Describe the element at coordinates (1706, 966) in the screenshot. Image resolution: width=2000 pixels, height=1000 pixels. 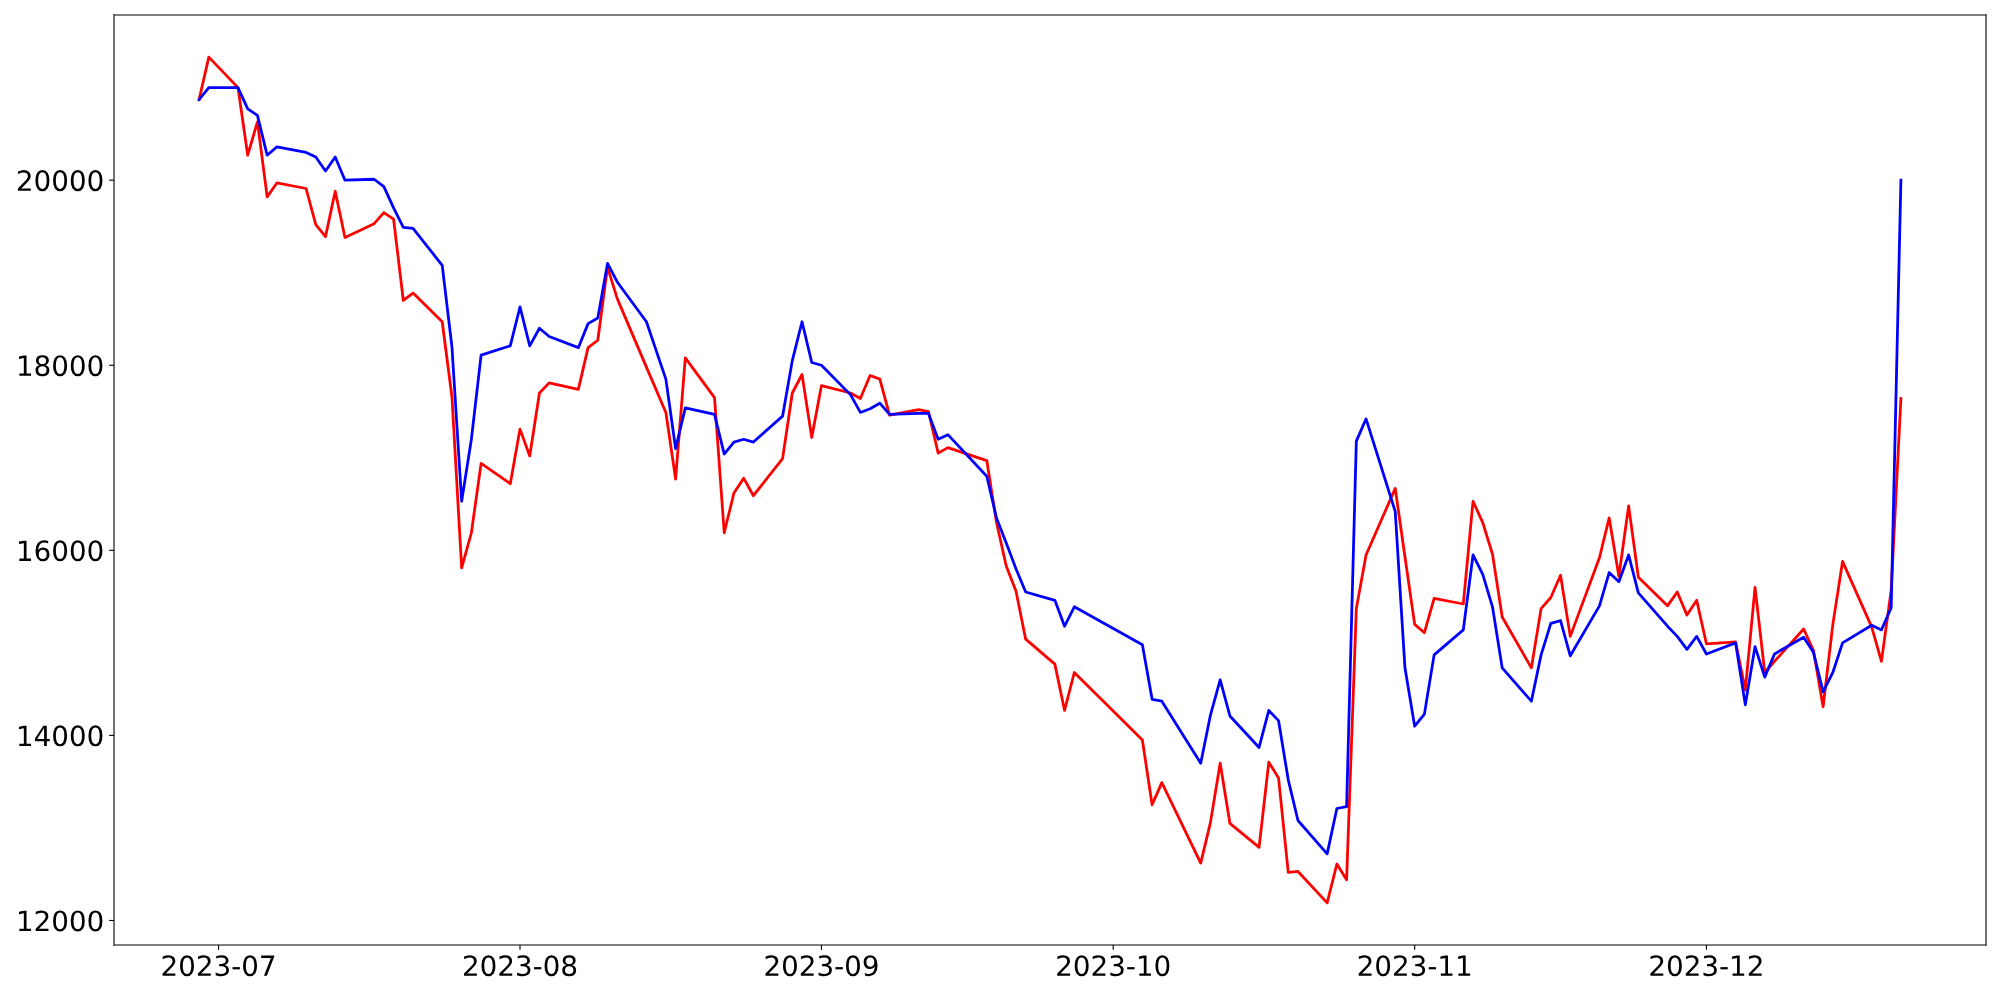
I see `x-tick-label: 2023-12` at that location.